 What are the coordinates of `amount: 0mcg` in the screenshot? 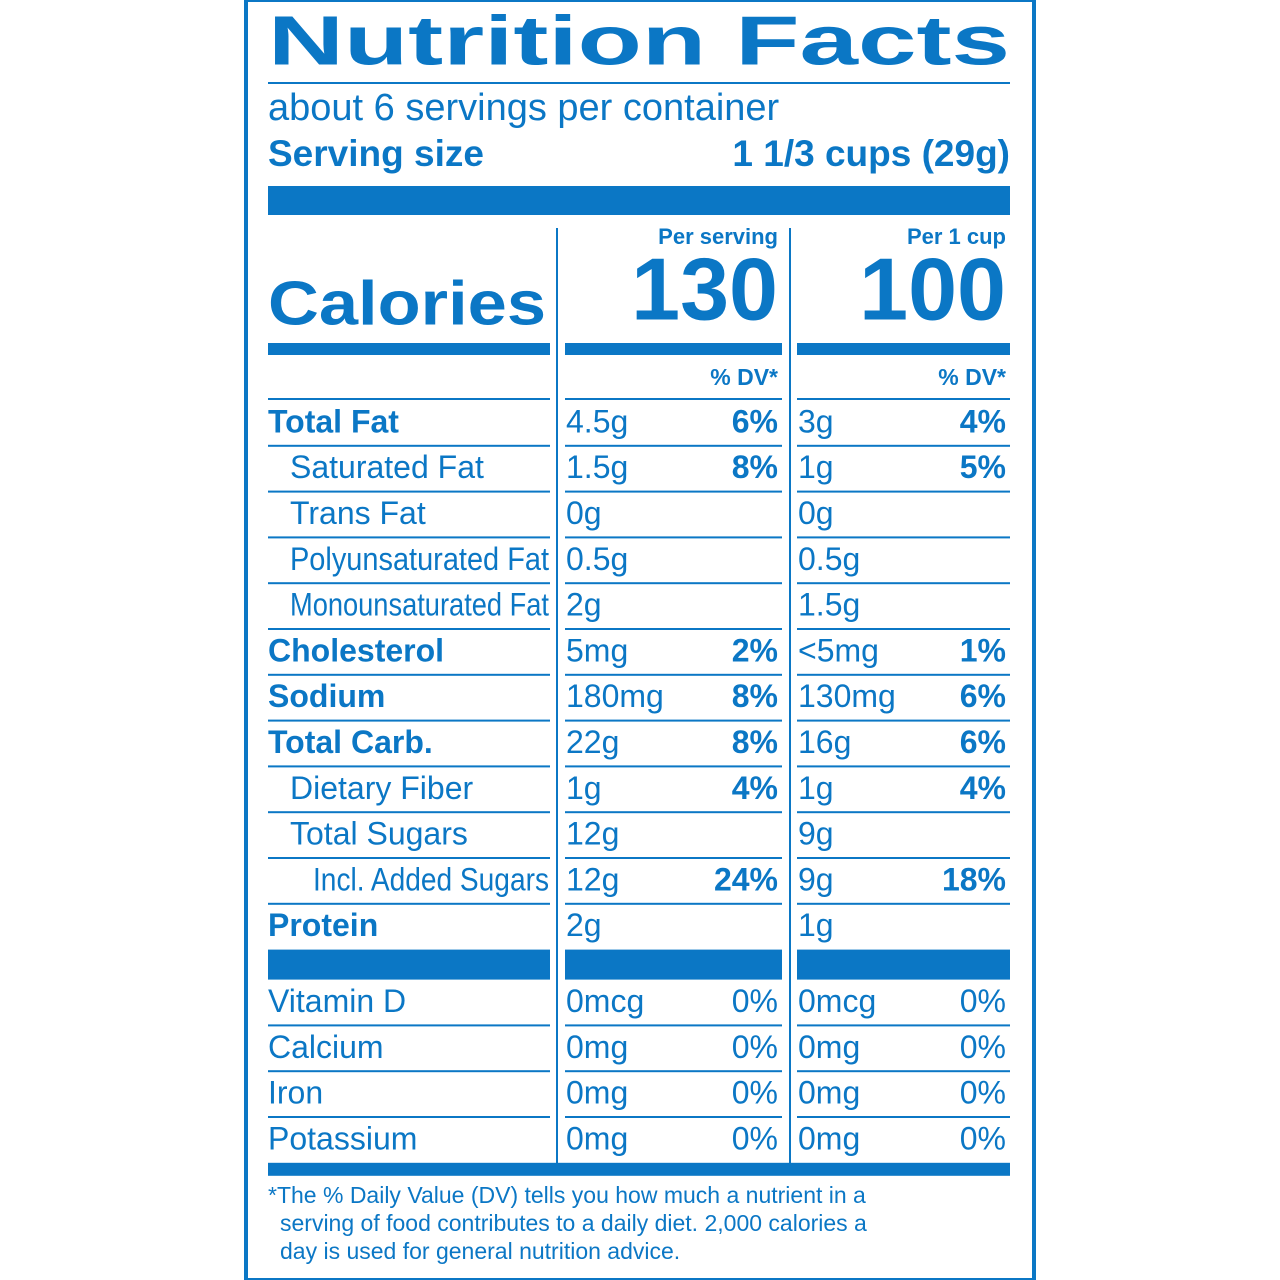 It's located at (605, 1001).